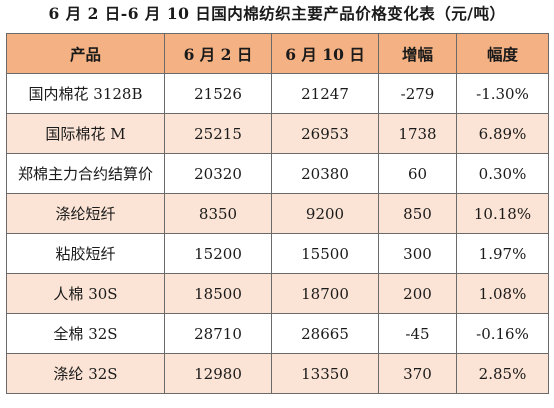 The image size is (554, 408). What do you see at coordinates (502, 173) in the screenshot?
I see `cell-percent: 0.30%` at bounding box center [502, 173].